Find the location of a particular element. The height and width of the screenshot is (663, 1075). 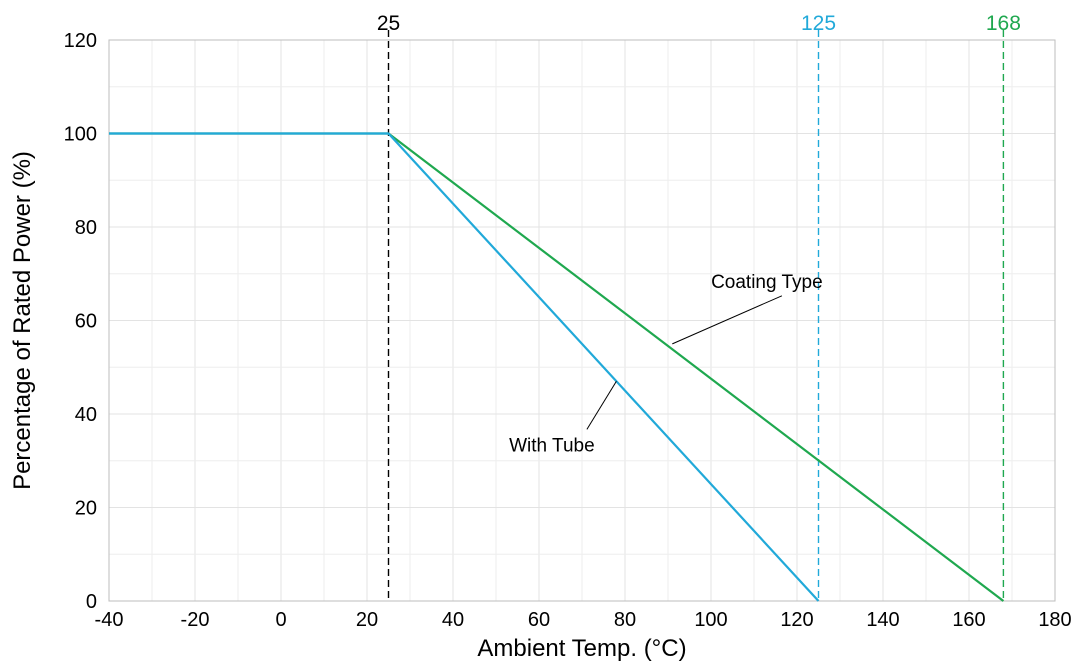

x-tick-label: -20 is located at coordinates (195, 620).